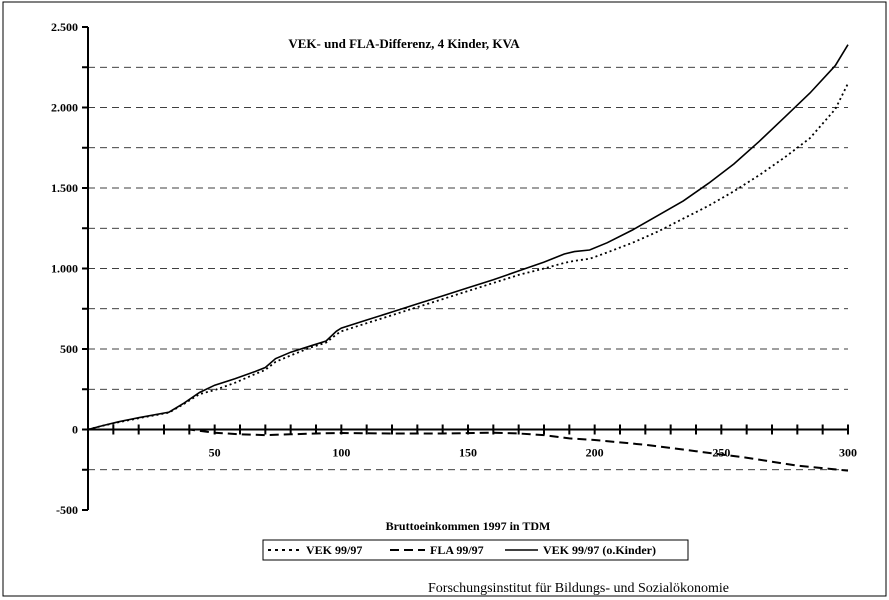  What do you see at coordinates (75, 430) in the screenshot?
I see `y-tick-label: 0` at bounding box center [75, 430].